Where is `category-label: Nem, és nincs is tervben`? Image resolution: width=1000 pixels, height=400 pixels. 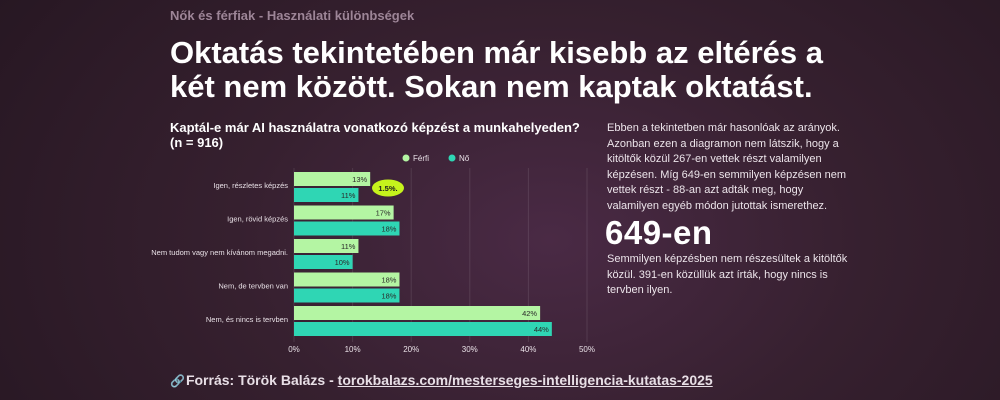
category-label: Nem, és nincs is tervben is located at coordinates (247, 319).